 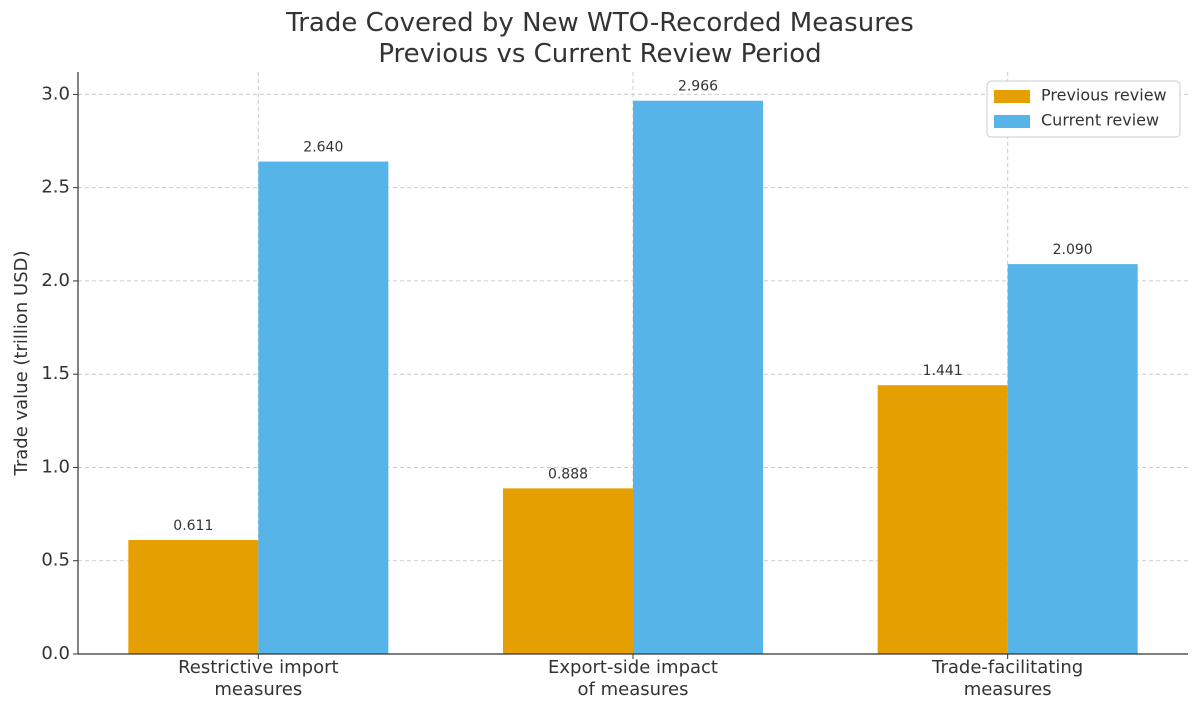 I want to click on y-tick-label: 2.0, so click(x=55, y=280).